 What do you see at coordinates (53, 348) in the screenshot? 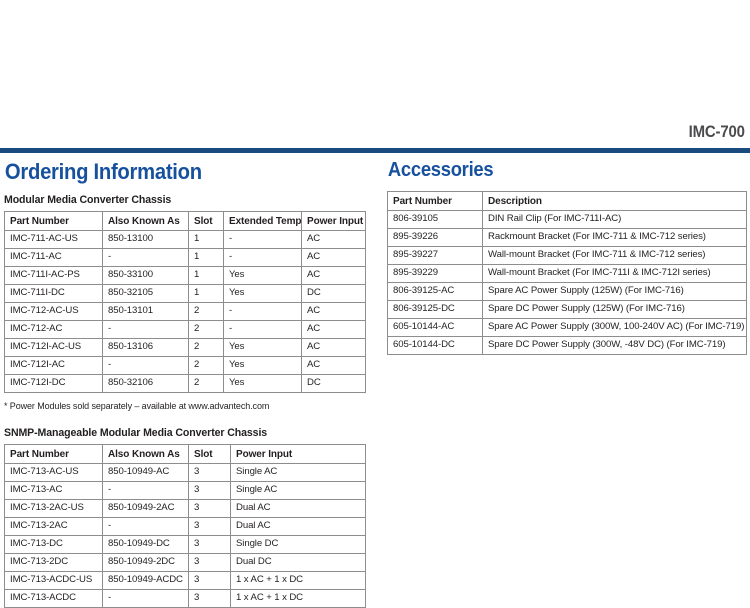
I see `cell-part-number: IMC-712I-AC-US` at bounding box center [53, 348].